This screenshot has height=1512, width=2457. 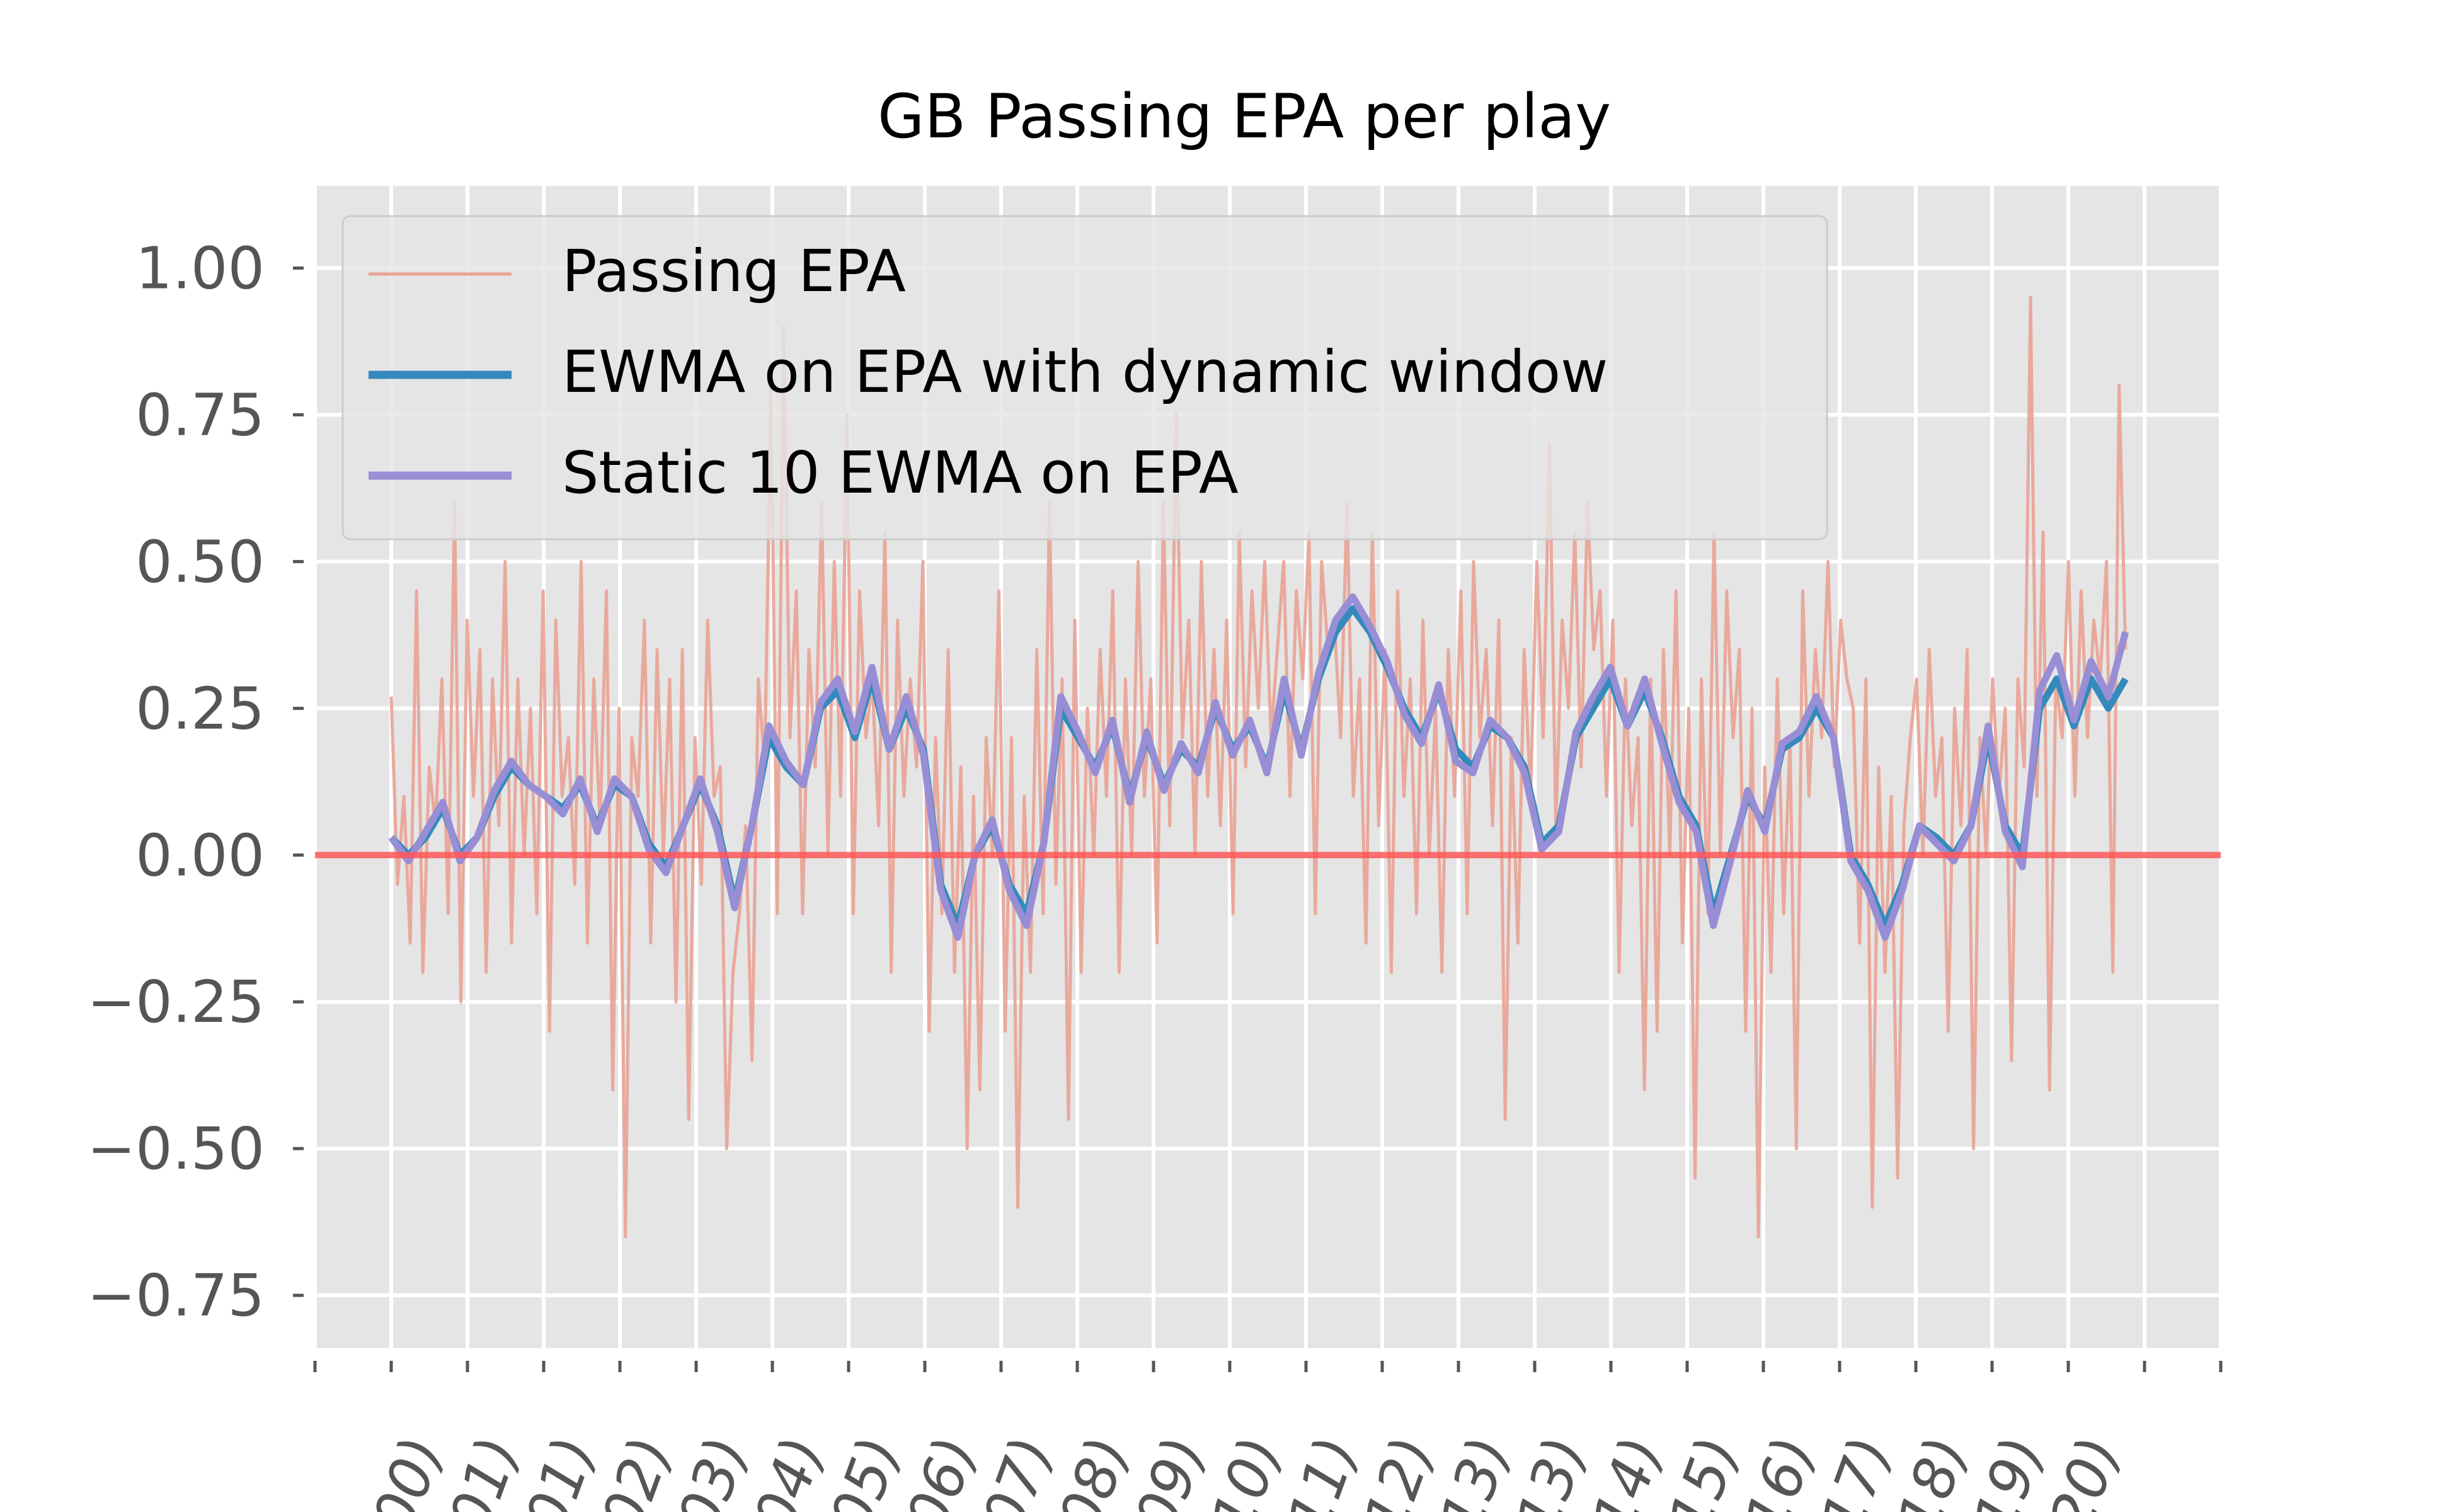 I want to click on x-tick-label: 17), so click(x=1856, y=1470).